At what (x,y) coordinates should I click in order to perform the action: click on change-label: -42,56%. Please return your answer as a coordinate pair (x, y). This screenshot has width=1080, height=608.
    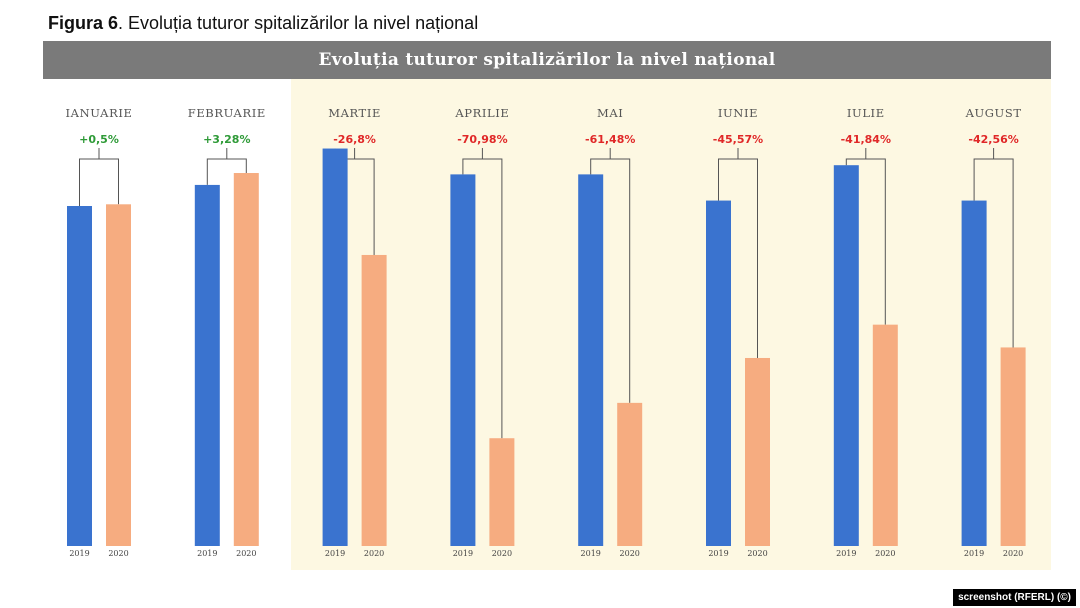
    Looking at the image, I should click on (993, 139).